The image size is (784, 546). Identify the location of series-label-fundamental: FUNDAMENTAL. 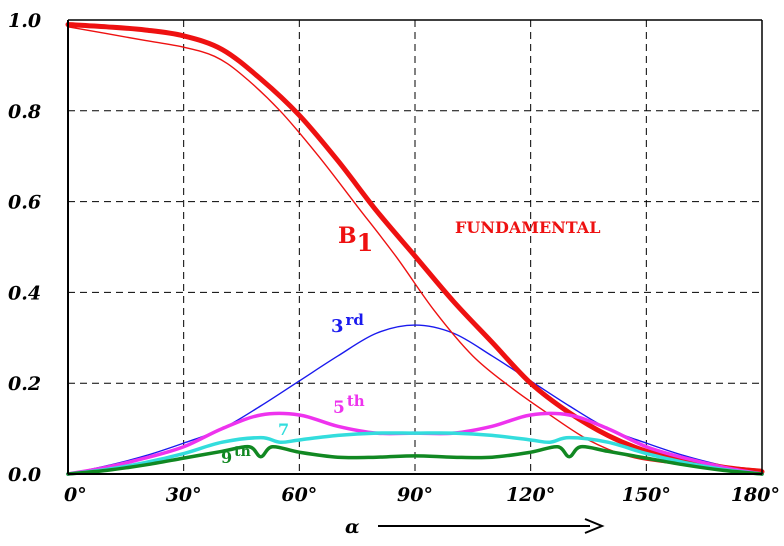
(527, 227).